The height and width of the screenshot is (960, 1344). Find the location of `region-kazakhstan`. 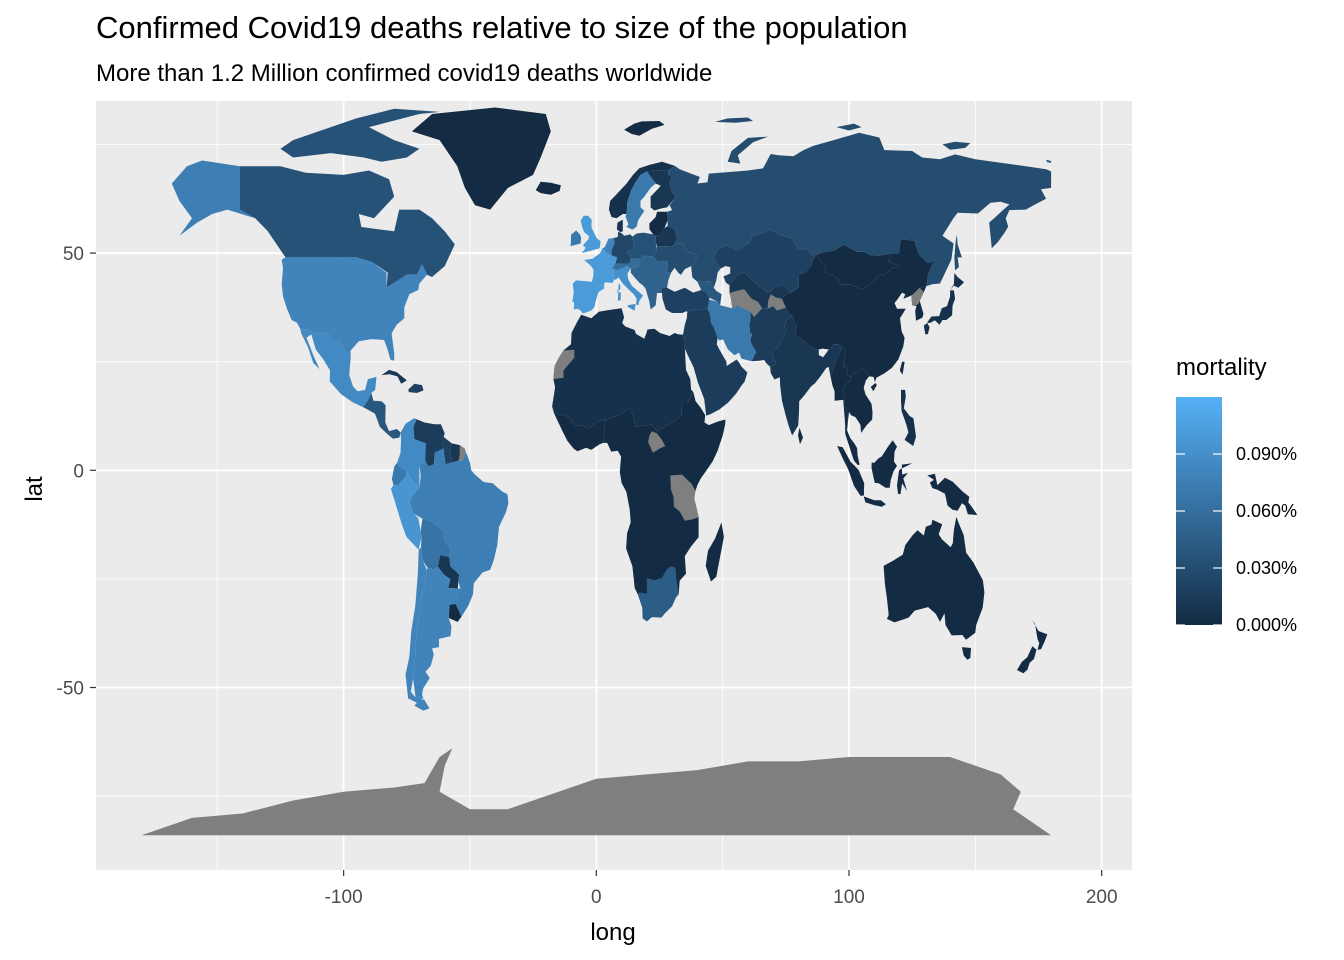

region-kazakhstan is located at coordinates (765, 261).